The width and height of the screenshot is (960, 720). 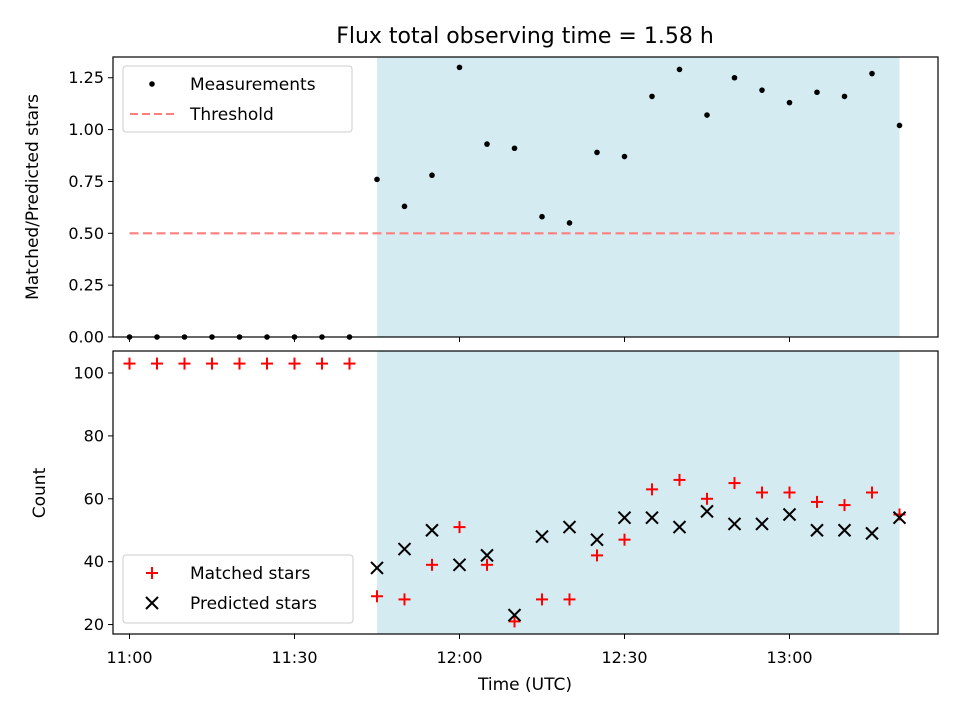 What do you see at coordinates (459, 657) in the screenshot?
I see `x-tick-label: 12:00` at bounding box center [459, 657].